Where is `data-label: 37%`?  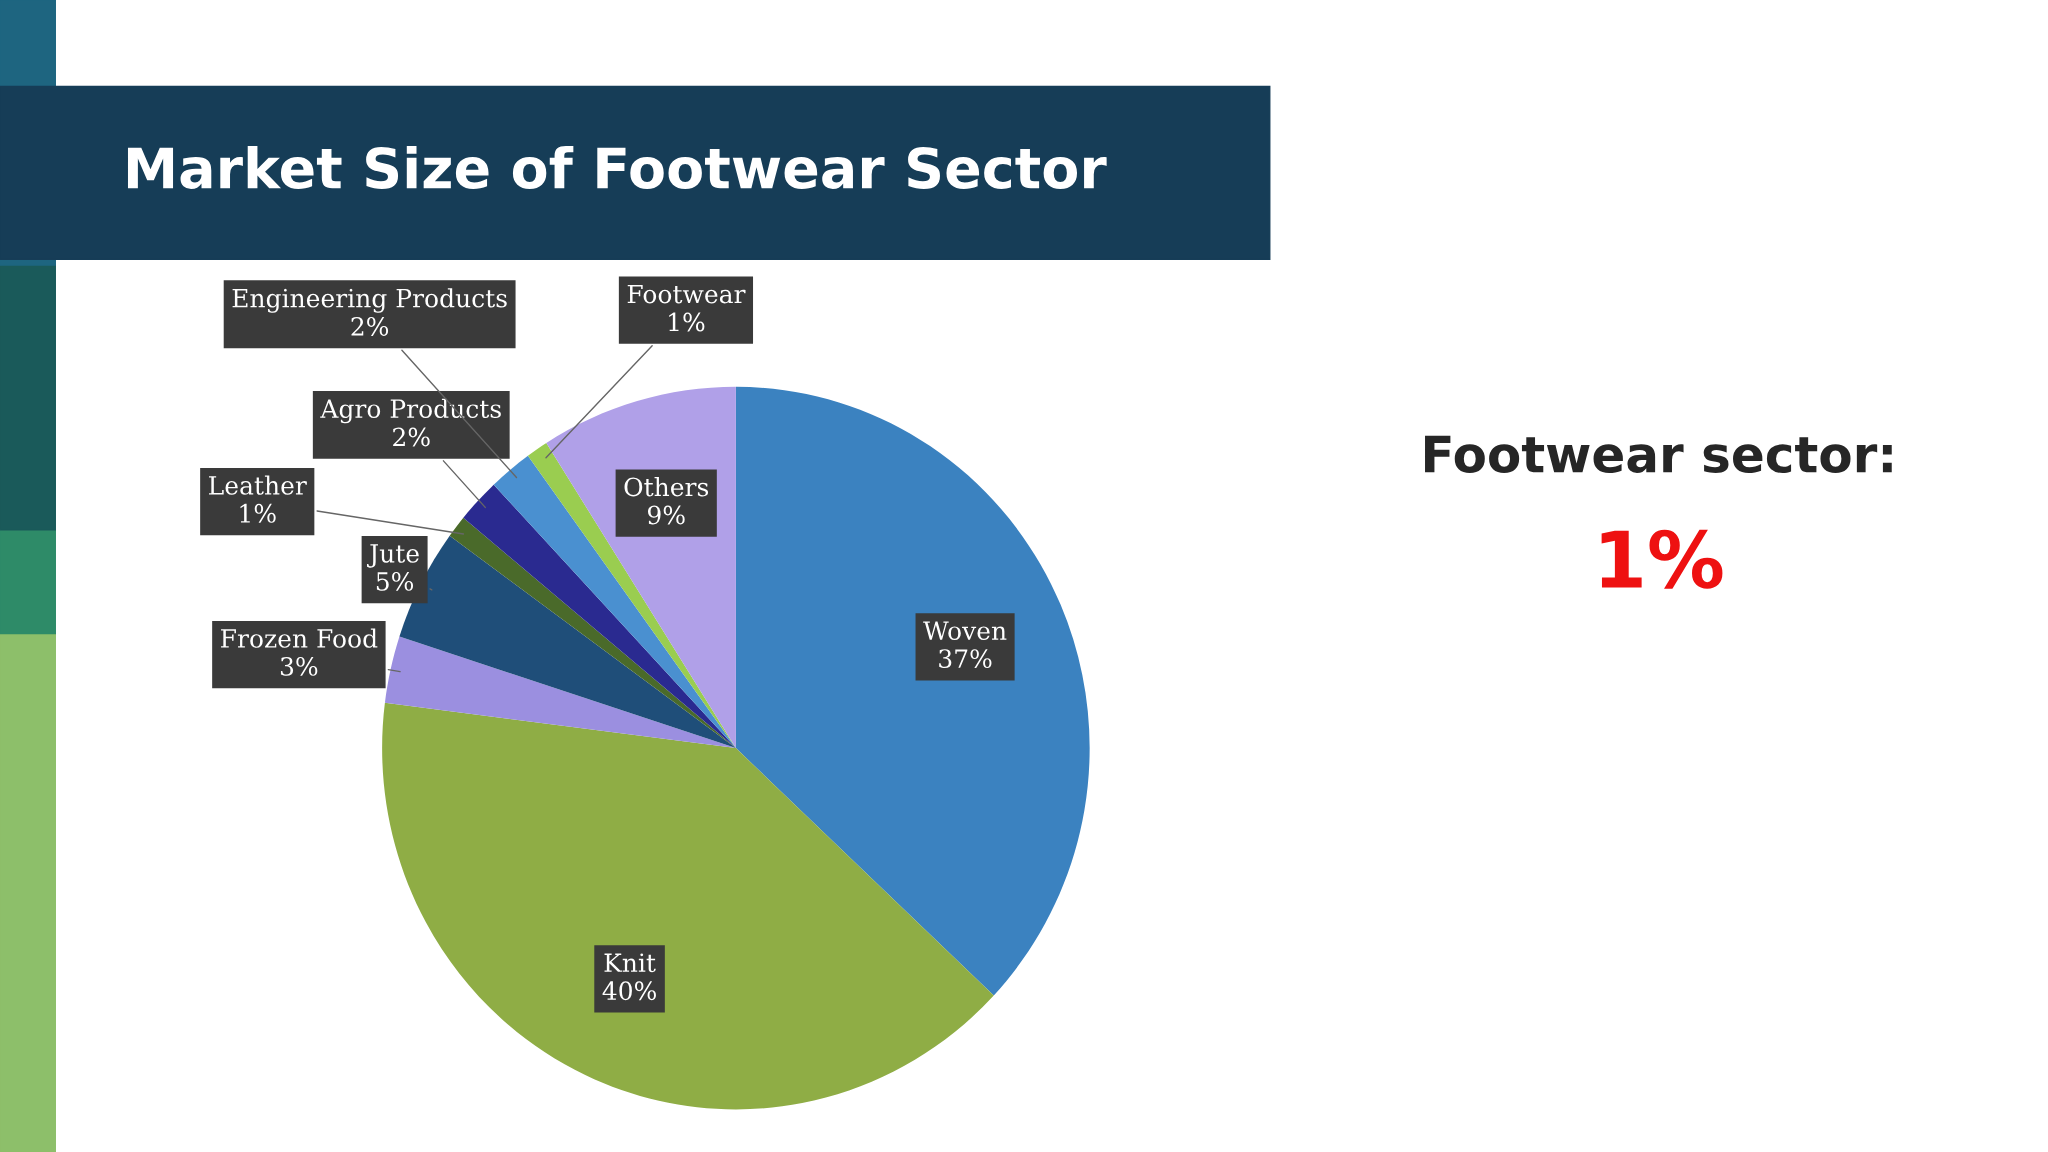 data-label: 37% is located at coordinates (965, 659).